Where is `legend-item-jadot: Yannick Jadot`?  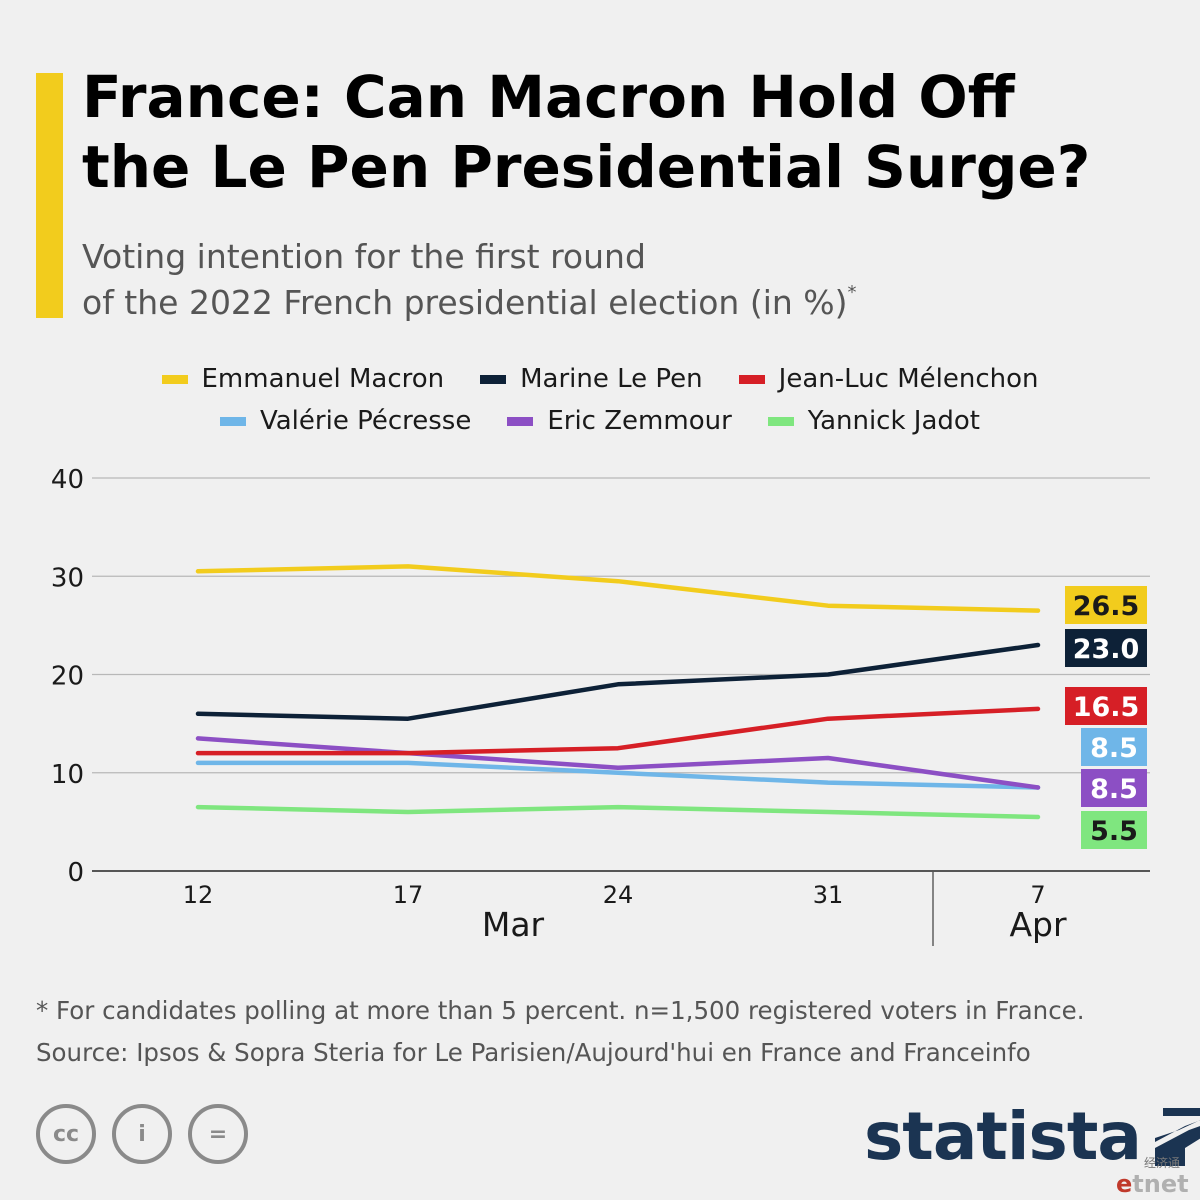
legend-item-jadot: Yannick Jadot is located at coordinates (874, 421).